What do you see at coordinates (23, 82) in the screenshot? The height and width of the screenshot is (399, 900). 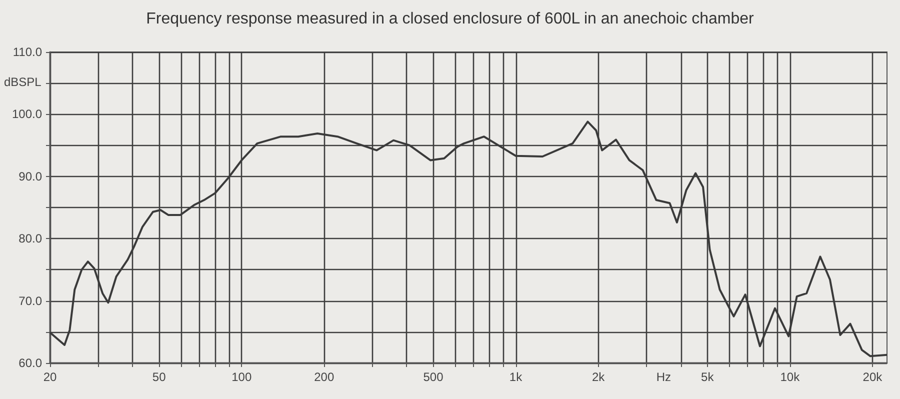 I see `y-axis-title: dBSPL` at bounding box center [23, 82].